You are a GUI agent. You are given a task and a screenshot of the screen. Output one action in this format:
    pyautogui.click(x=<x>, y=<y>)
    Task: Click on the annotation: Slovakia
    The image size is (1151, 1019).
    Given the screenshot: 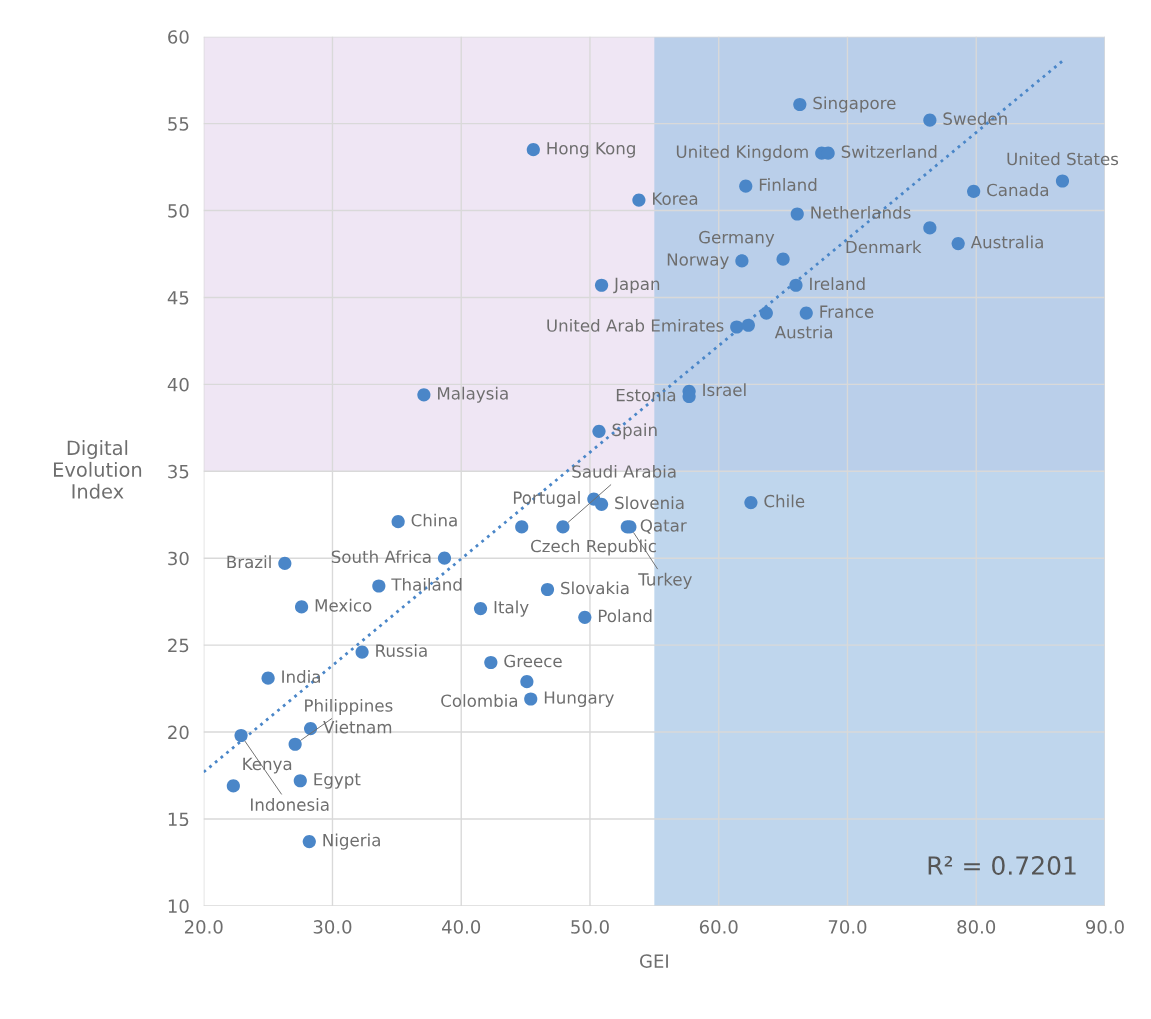 What is the action you would take?
    pyautogui.click(x=595, y=588)
    